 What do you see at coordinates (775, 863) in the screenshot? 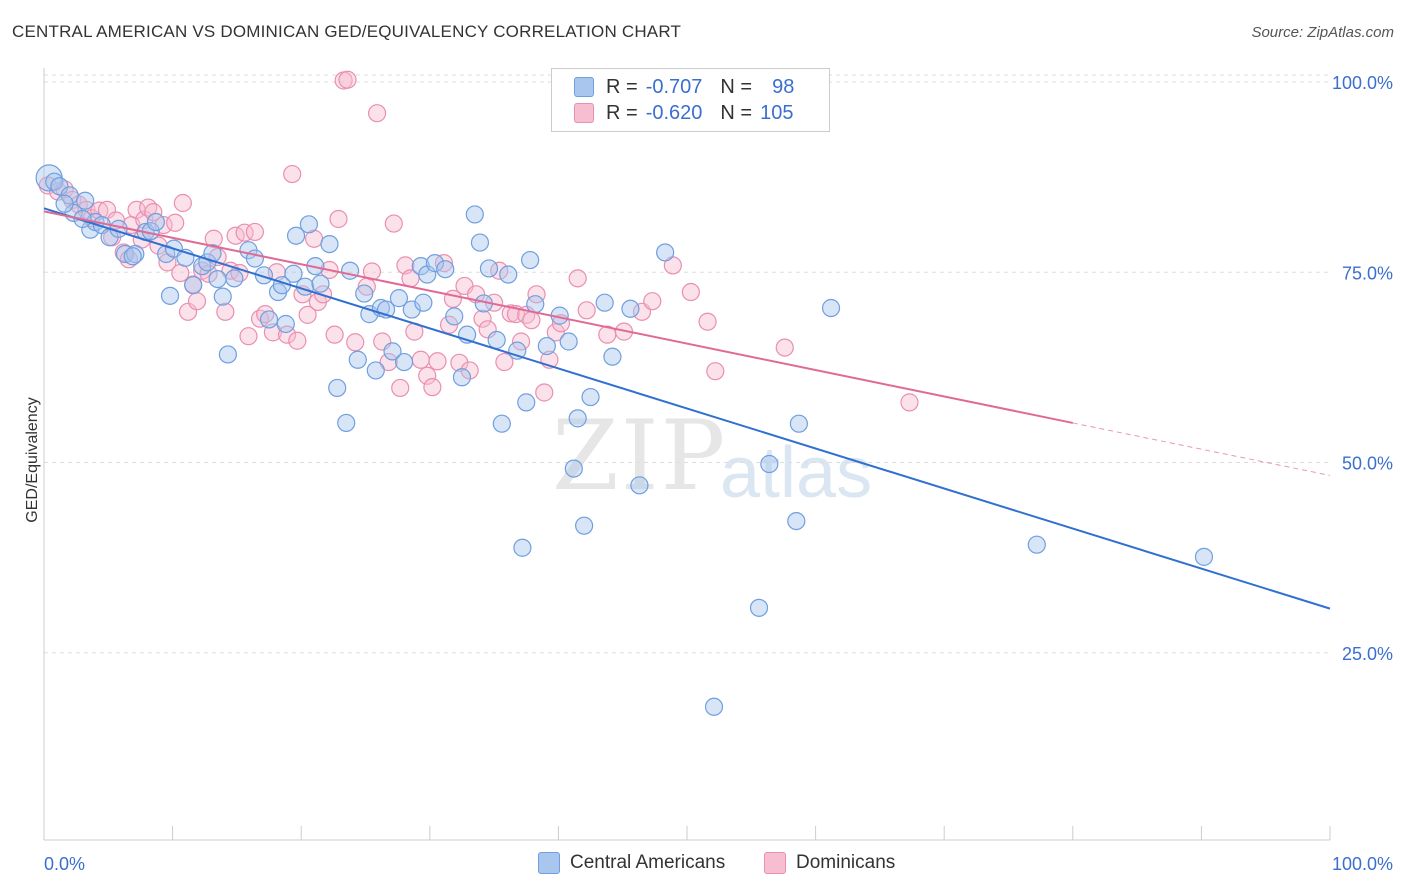
I see `bottom-legend-swatch-dominicans` at bounding box center [775, 863].